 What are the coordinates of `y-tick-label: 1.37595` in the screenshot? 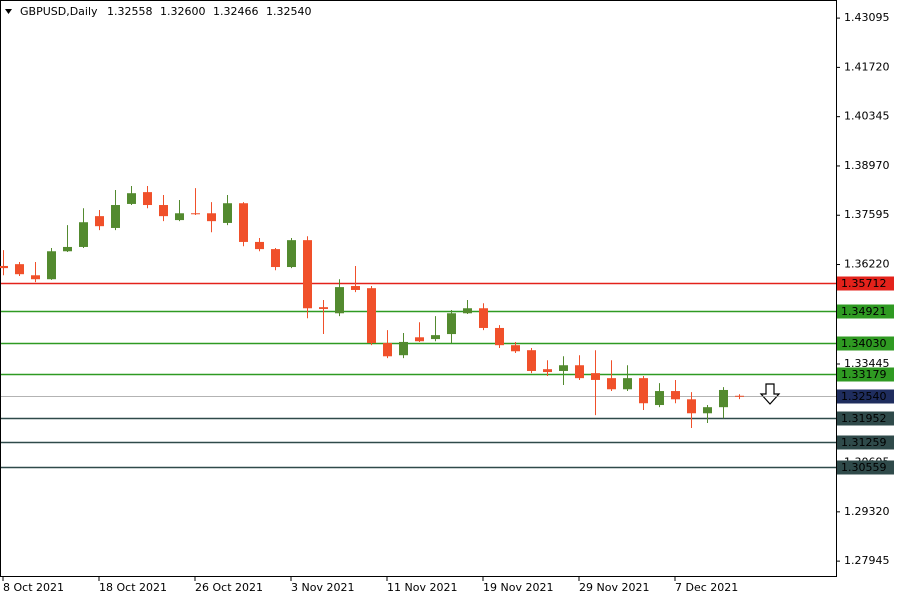 It's located at (867, 214).